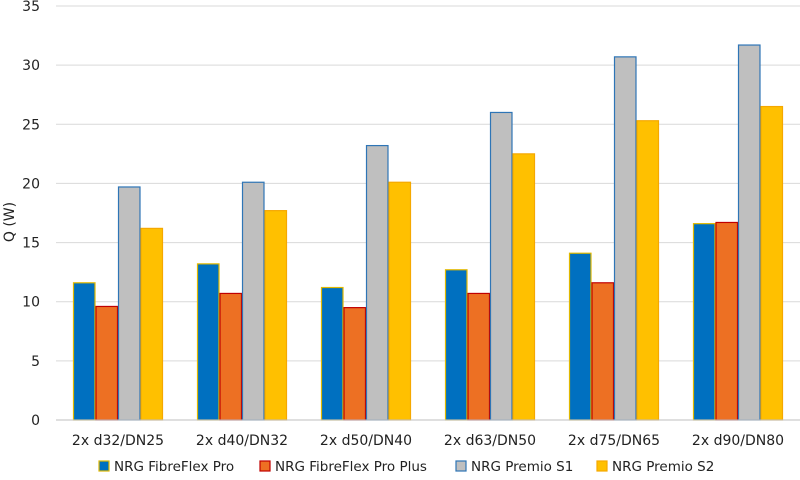 This screenshot has width=800, height=480. Describe the element at coordinates (10, 222) in the screenshot. I see `y-axis-title: Q (W)` at that location.